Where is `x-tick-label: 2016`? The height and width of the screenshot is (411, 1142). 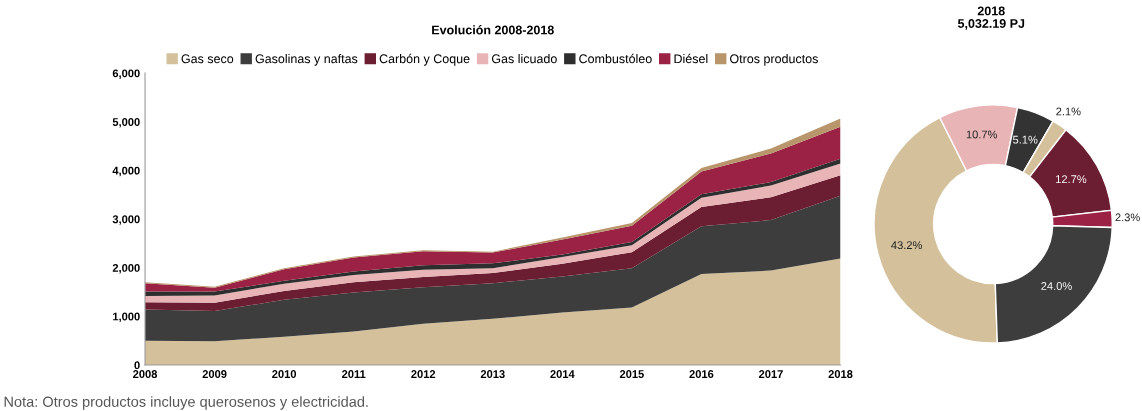
x-tick-label: 2016 is located at coordinates (701, 374).